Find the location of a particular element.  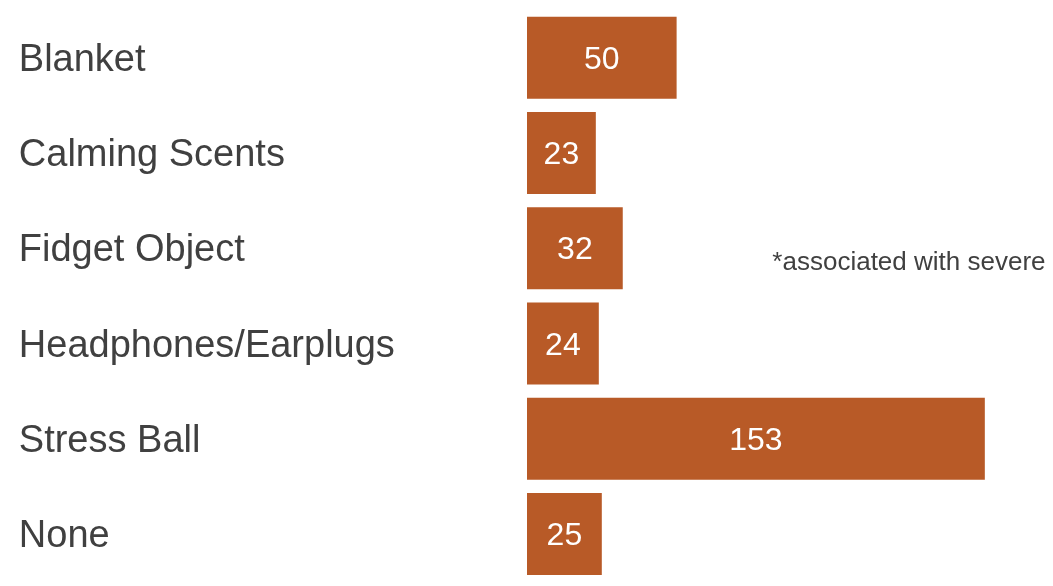

data-label: 23 is located at coordinates (561, 152).